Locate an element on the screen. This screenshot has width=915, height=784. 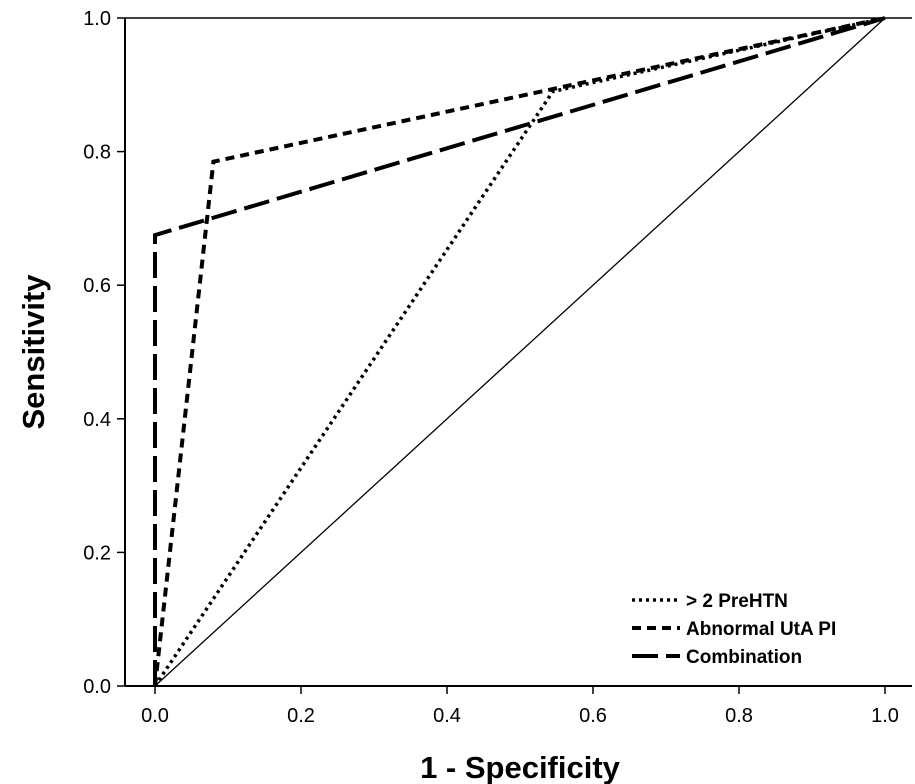
legend-label-2: Abnormal UtA PI is located at coordinates (761, 629).